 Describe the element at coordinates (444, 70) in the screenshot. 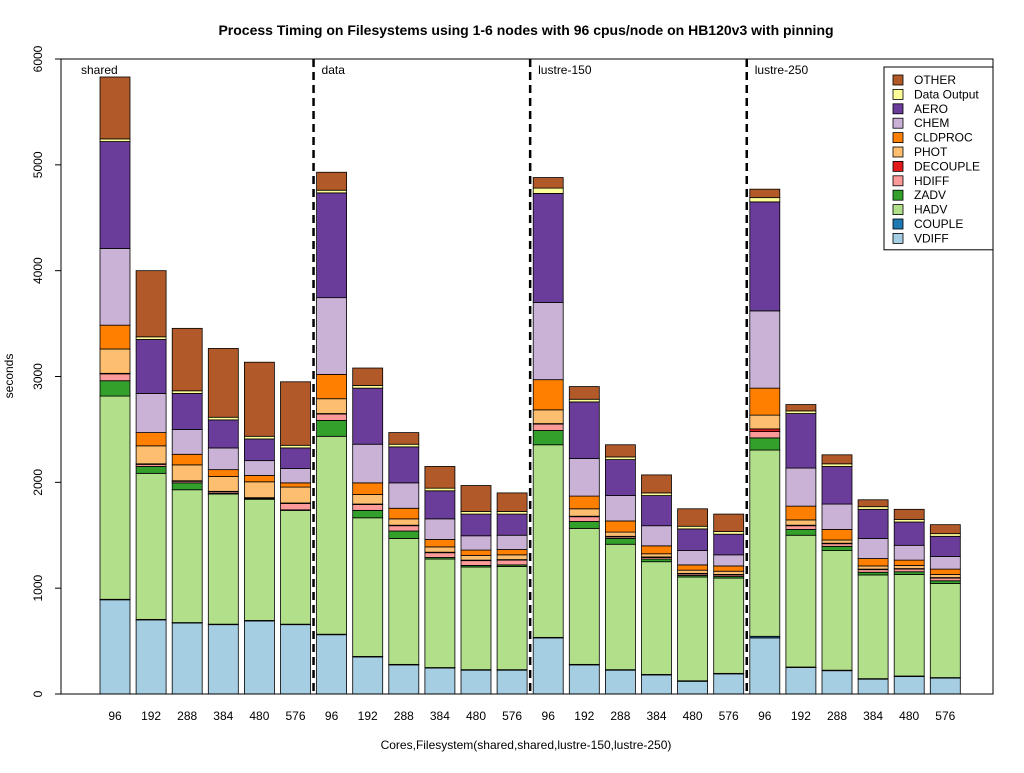

I see `group-labels: shared data lustre-150 lustre-250` at that location.